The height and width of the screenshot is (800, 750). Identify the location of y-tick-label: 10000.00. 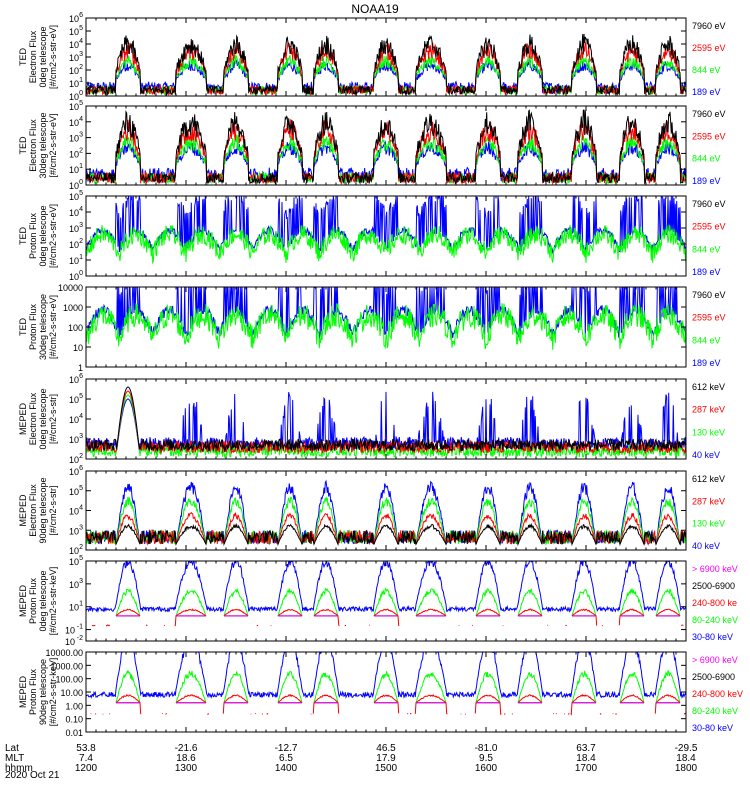
(64, 653).